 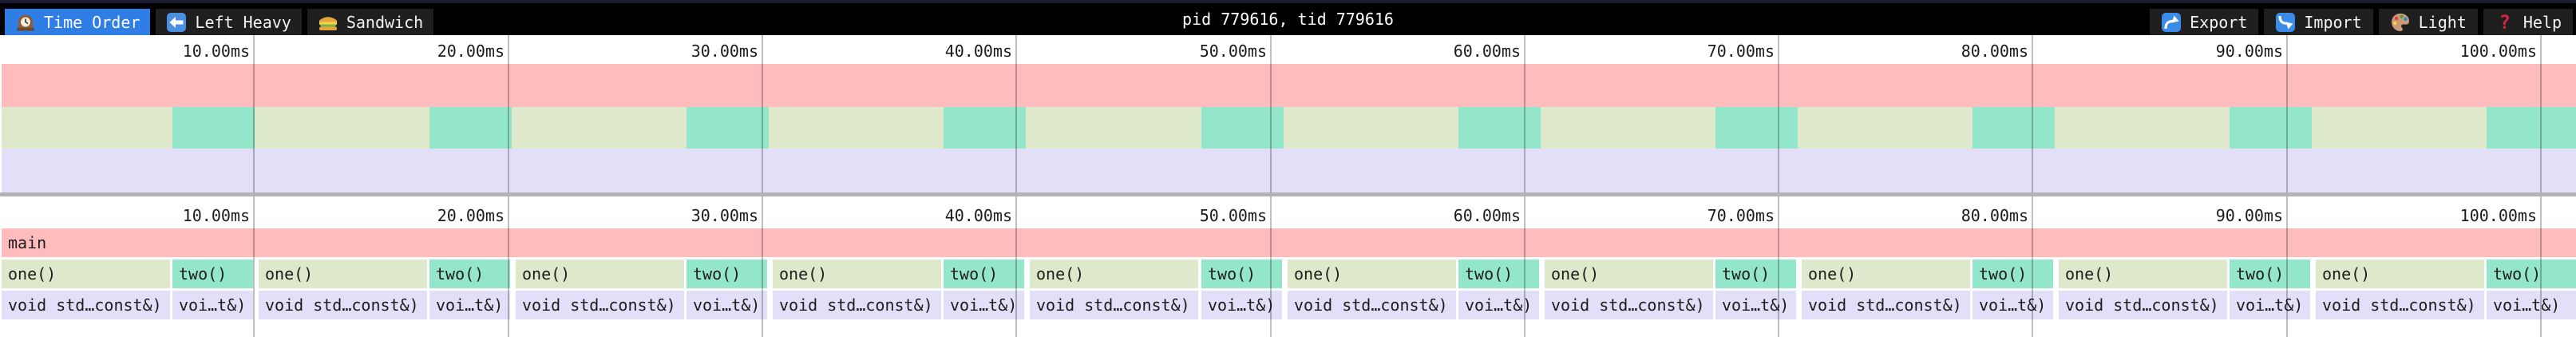 I want to click on sandwich-icon, so click(x=328, y=22).